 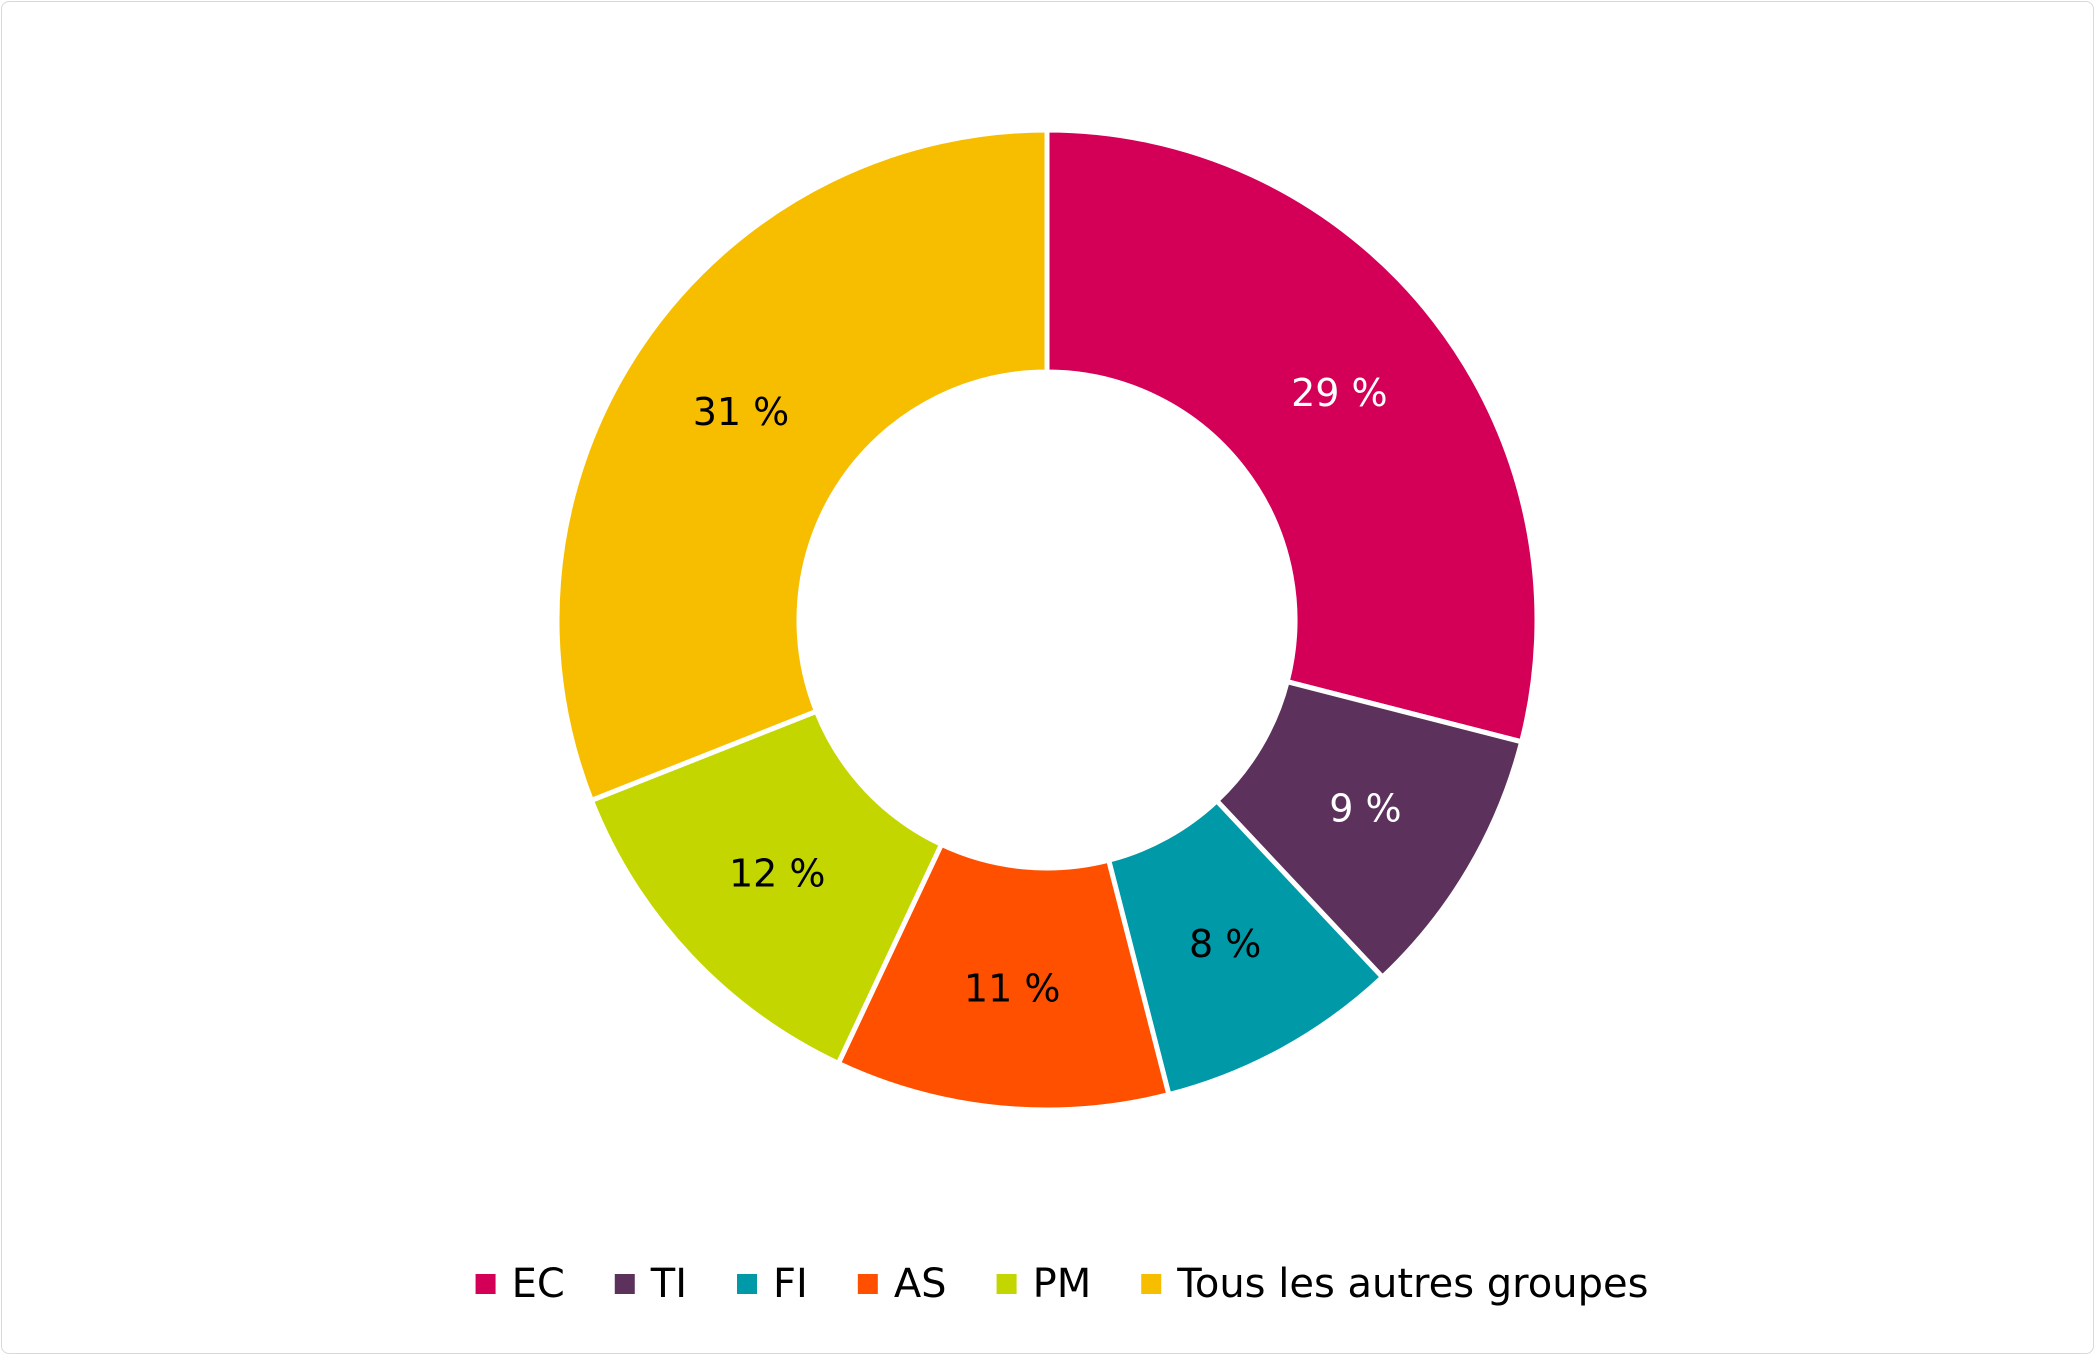 What do you see at coordinates (1365, 808) in the screenshot?
I see `data-label-ti: 9 %` at bounding box center [1365, 808].